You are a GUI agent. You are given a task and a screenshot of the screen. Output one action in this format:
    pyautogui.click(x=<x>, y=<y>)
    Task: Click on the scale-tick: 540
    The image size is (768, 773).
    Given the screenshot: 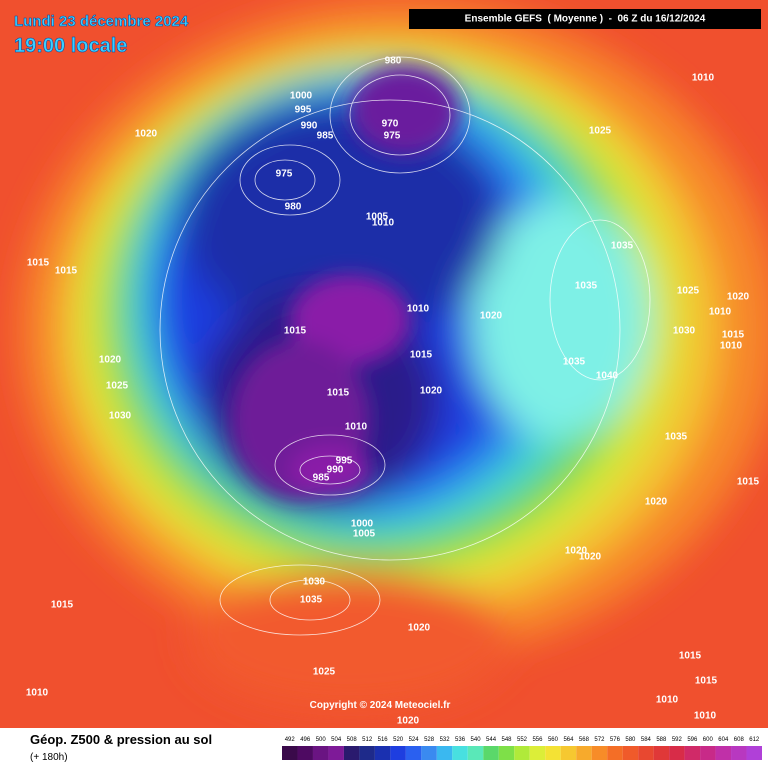 What is the action you would take?
    pyautogui.click(x=476, y=740)
    